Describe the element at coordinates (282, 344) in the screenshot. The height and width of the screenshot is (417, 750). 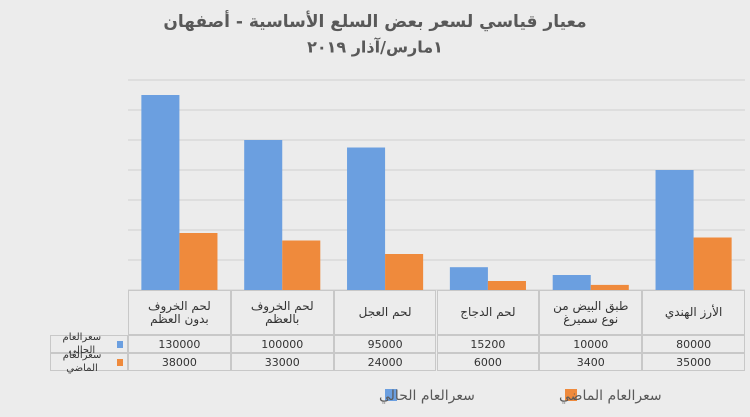
I see `table-value: 100000` at that location.